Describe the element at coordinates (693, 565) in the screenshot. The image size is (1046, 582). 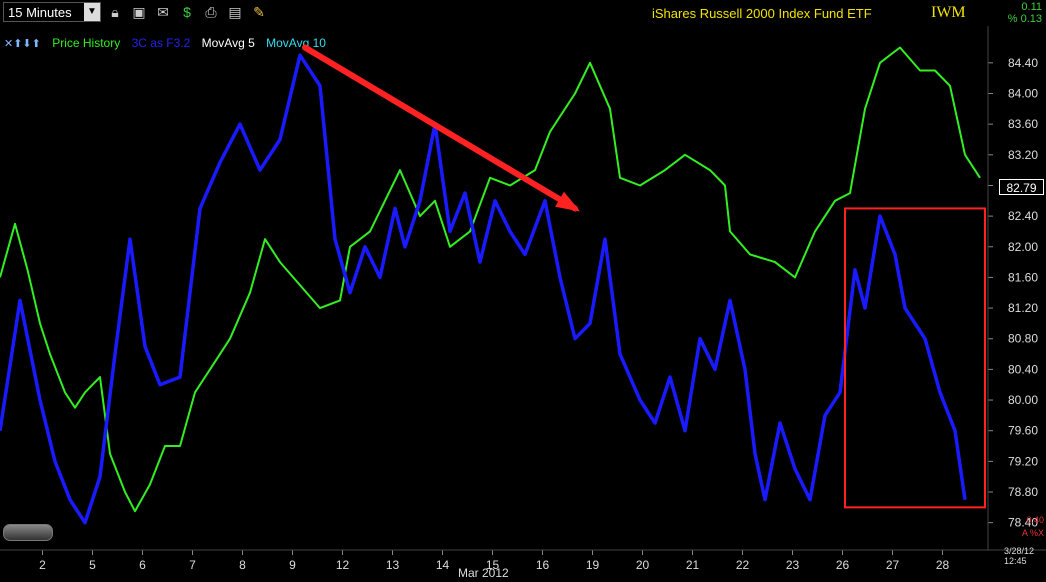
I see `x-tick-label: 21` at that location.